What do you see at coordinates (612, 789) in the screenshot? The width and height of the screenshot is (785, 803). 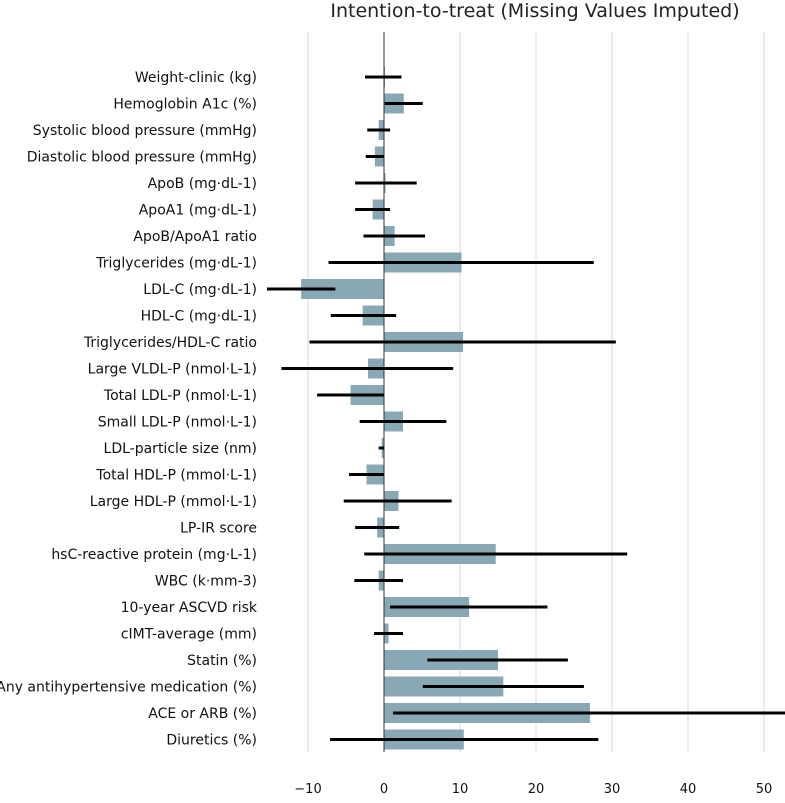 I see `x-tick-label: 30` at bounding box center [612, 789].